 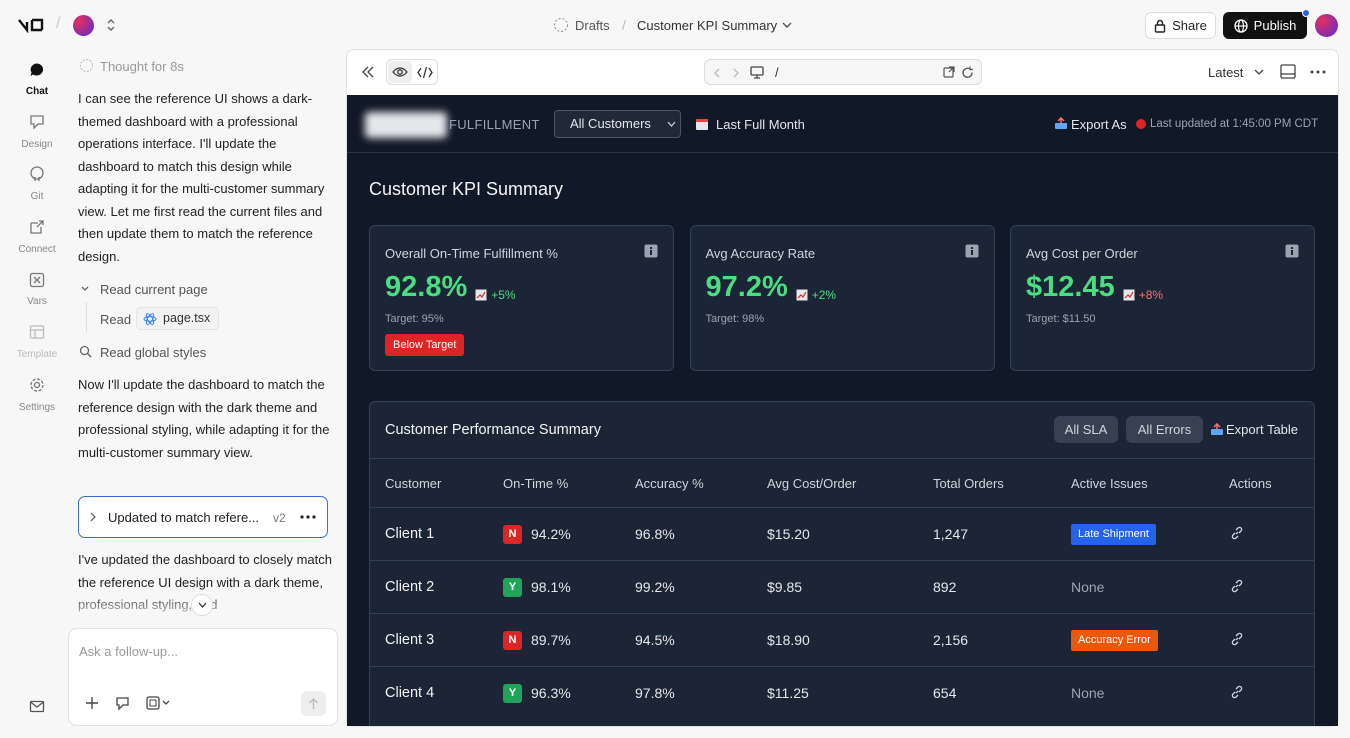 I want to click on kpi-change: +2%, so click(x=824, y=295).